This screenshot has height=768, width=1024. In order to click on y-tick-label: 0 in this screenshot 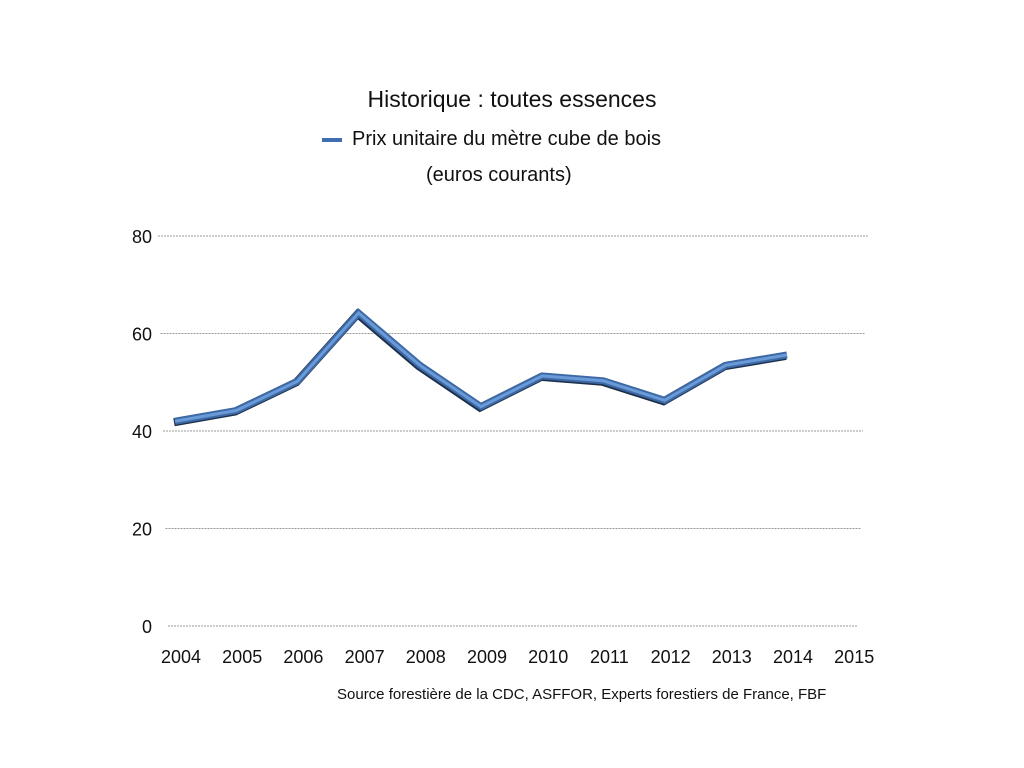, I will do `click(147, 627)`.